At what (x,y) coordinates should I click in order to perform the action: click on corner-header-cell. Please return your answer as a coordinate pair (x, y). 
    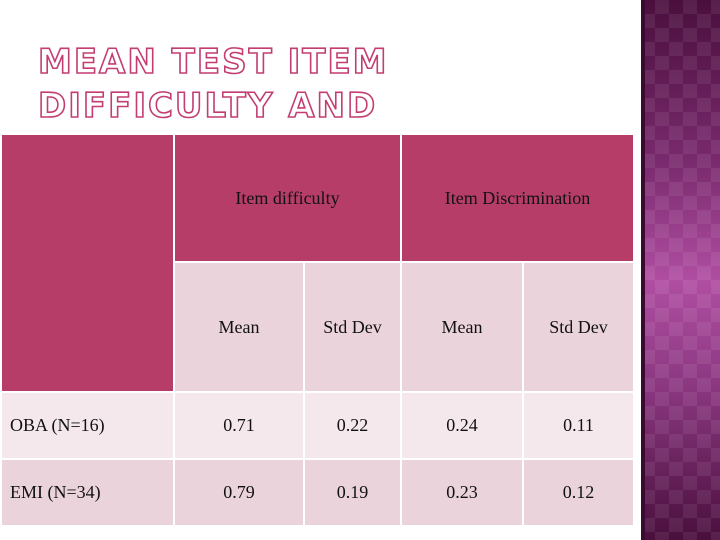
    Looking at the image, I should click on (87, 263).